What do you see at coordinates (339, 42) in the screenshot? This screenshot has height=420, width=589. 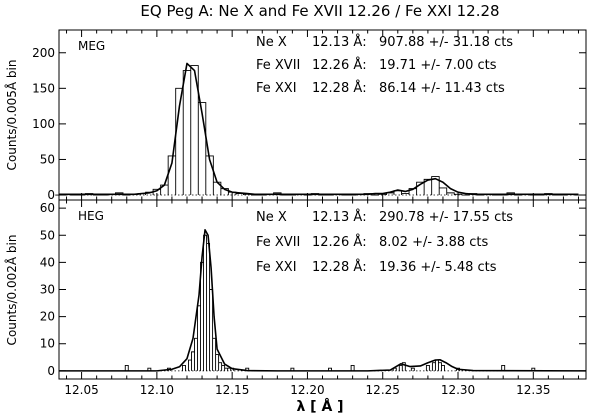 I see `meg-ann-0-wl: 12.13 Å:` at bounding box center [339, 42].